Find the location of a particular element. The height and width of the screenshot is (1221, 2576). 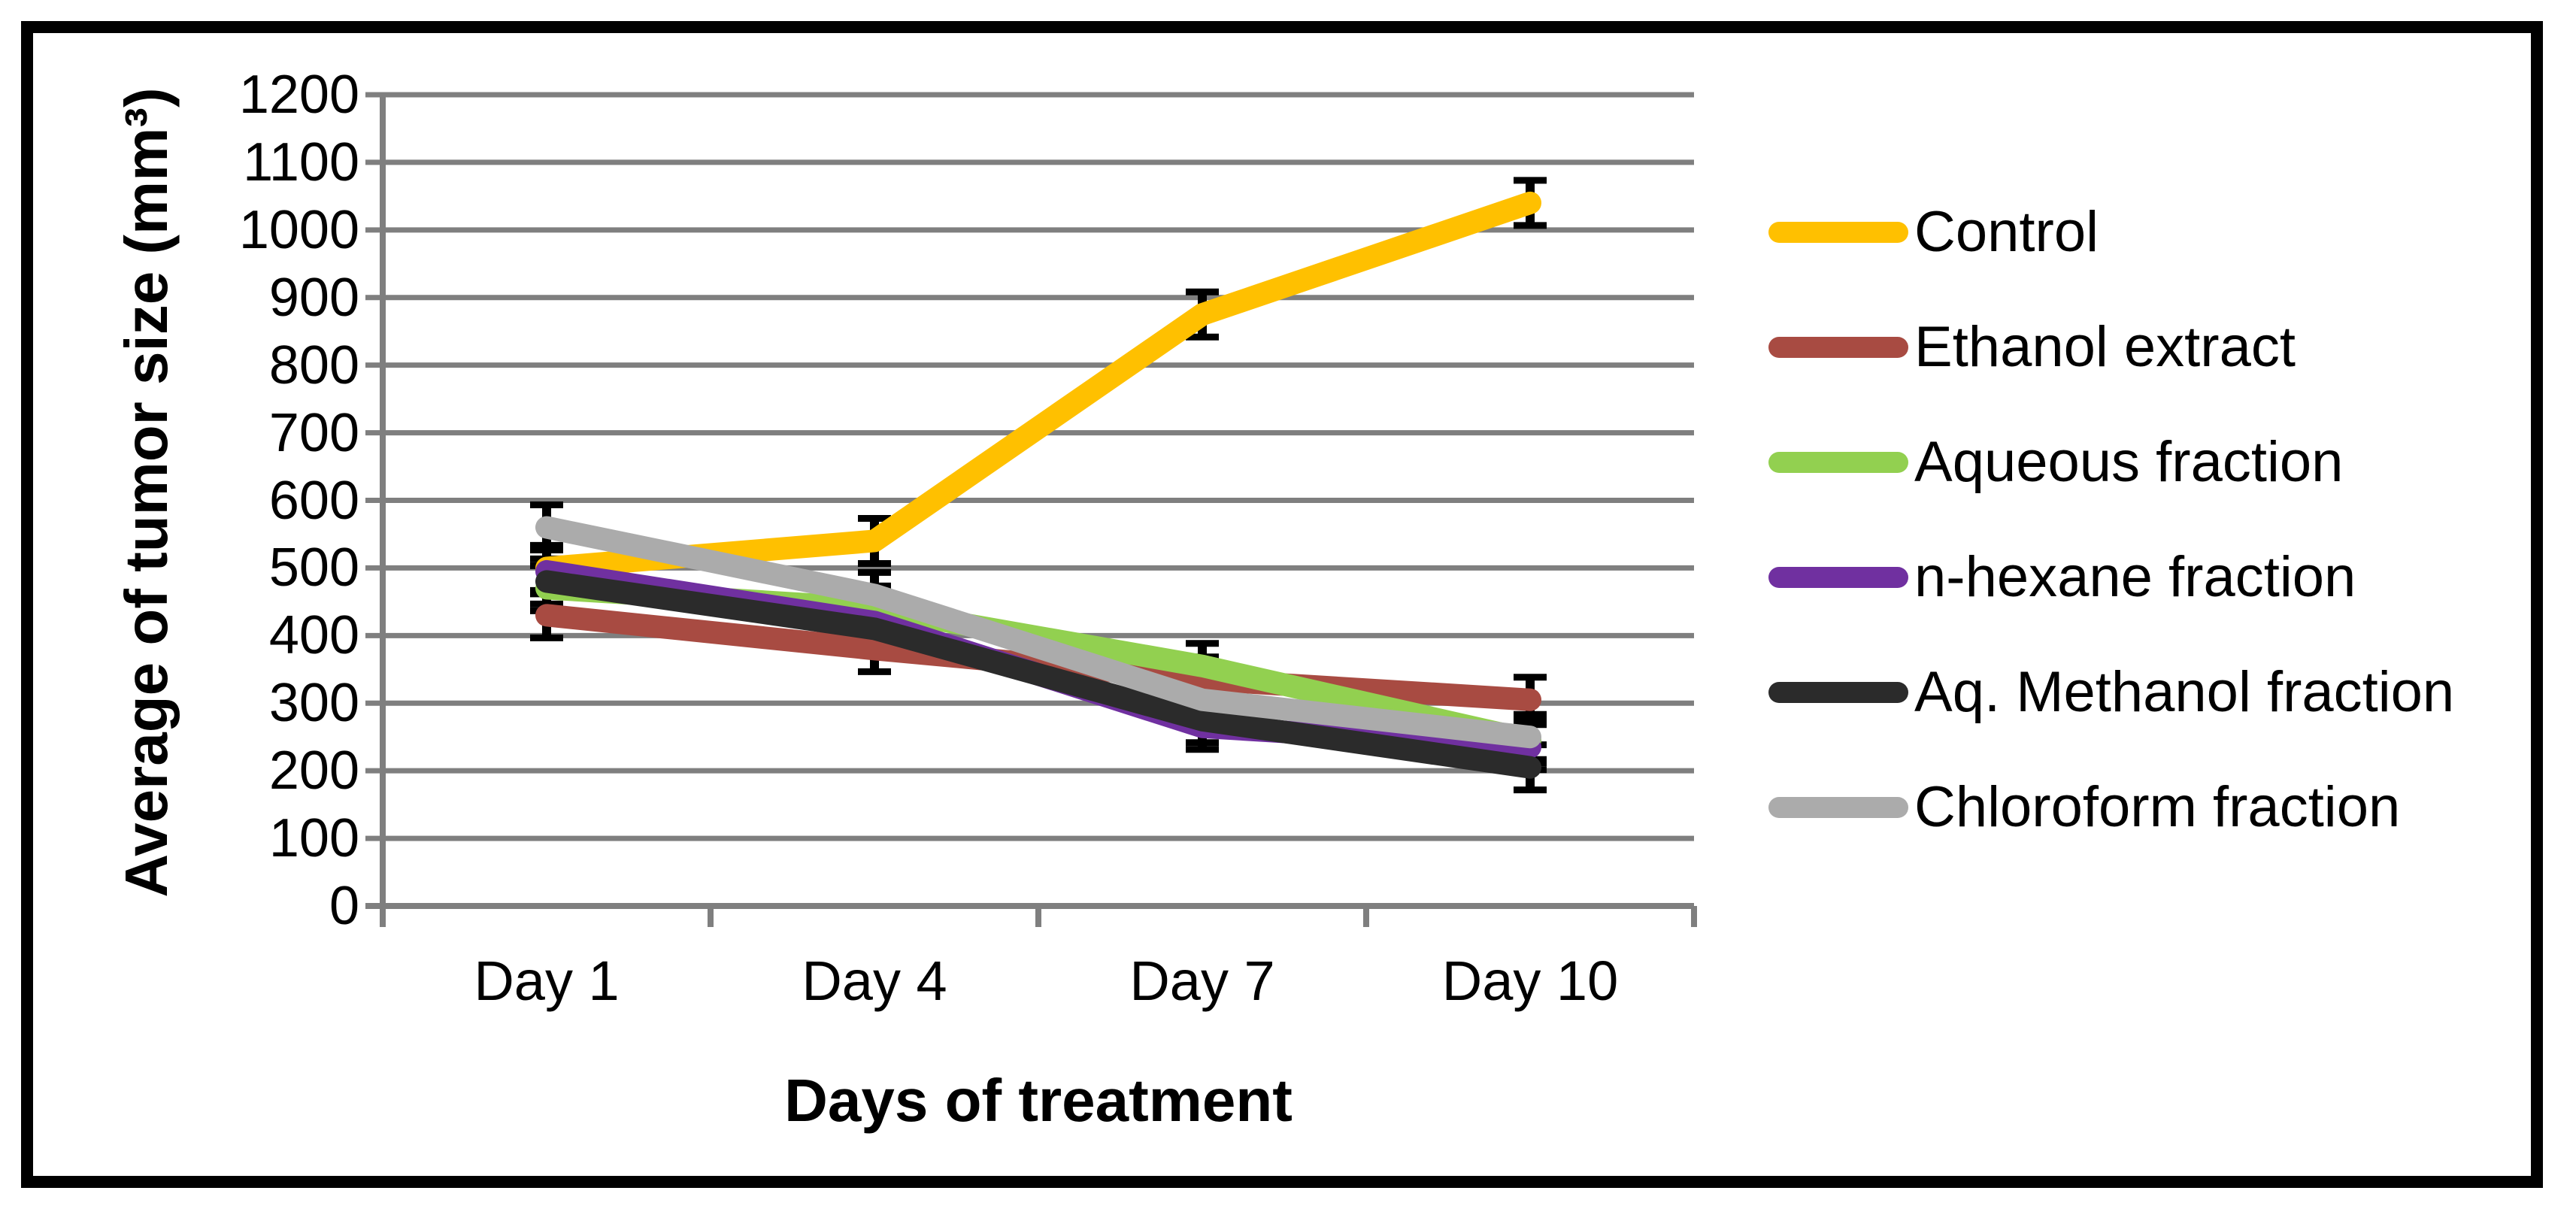

y-tick-label: 200 is located at coordinates (313, 771).